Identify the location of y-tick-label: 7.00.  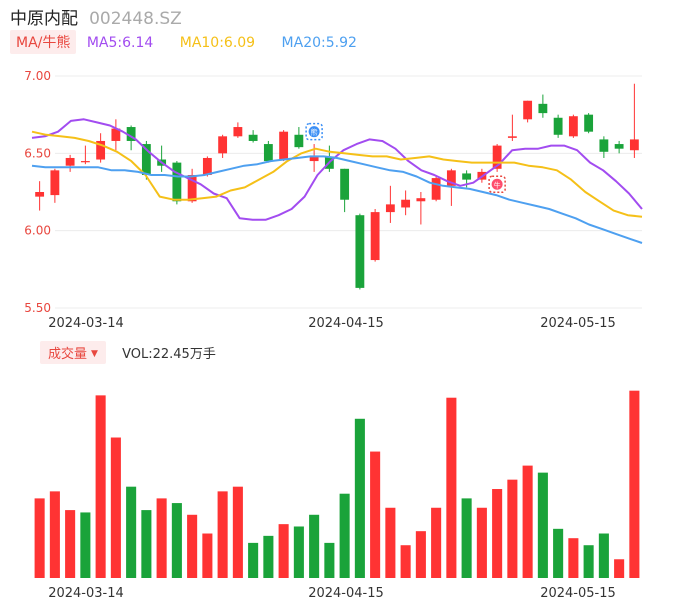
(37, 76).